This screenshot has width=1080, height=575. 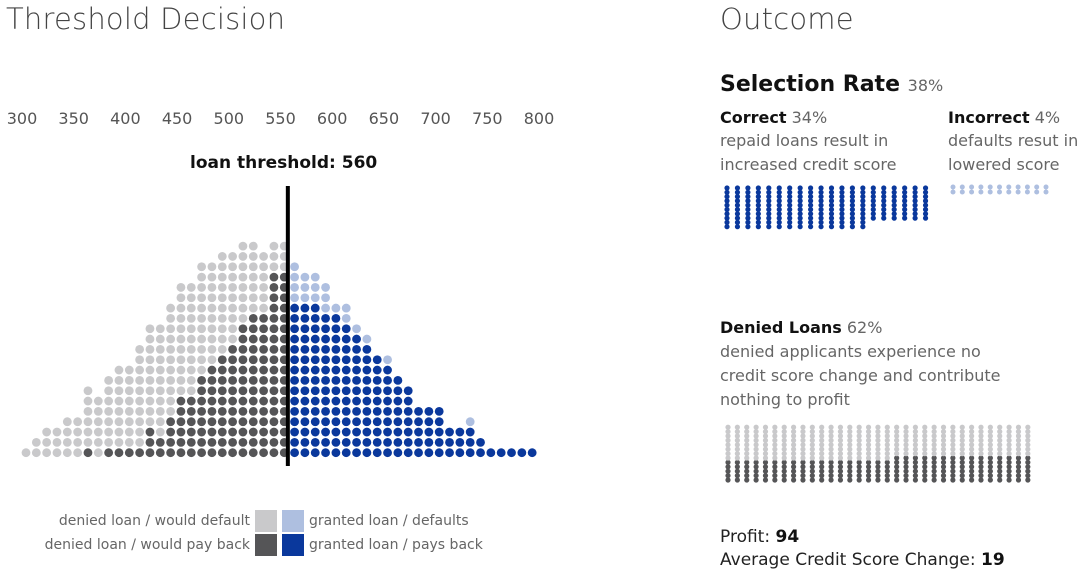 I want to click on incorrect-header: Incorrect 4%, so click(x=1004, y=117).